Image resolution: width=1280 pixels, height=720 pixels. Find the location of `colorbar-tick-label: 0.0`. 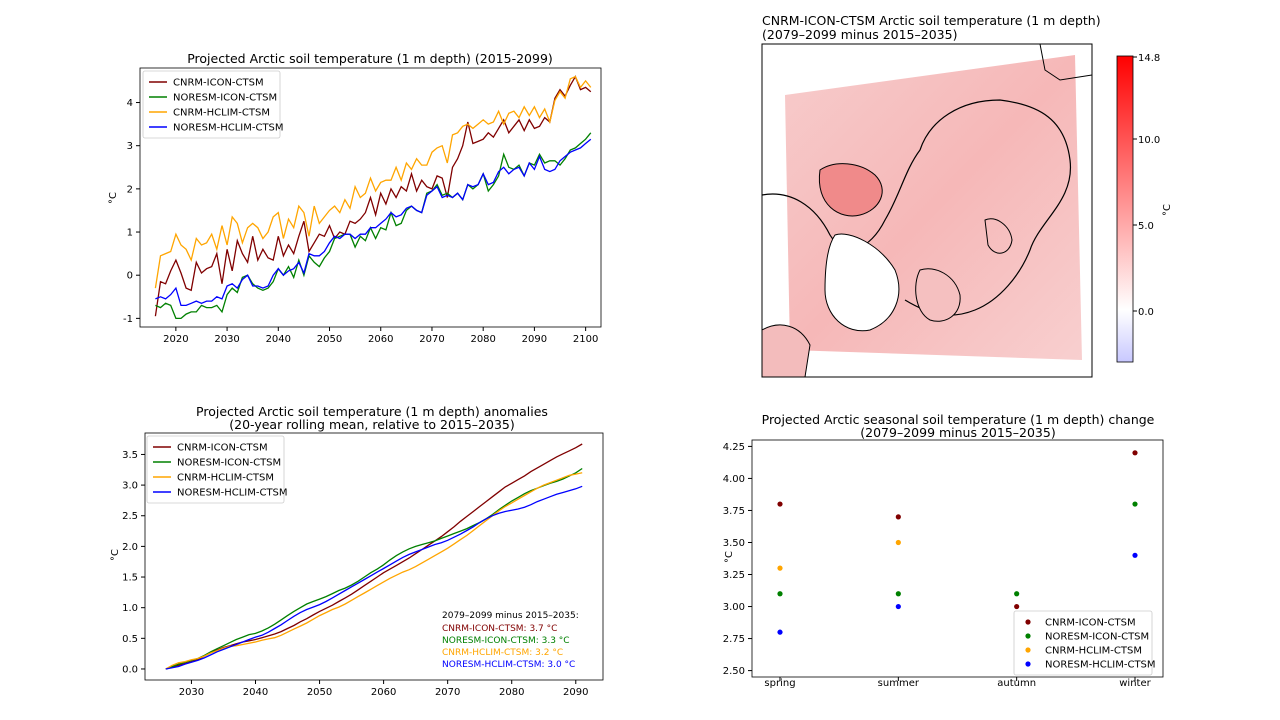

colorbar-tick-label: 0.0 is located at coordinates (1146, 312).